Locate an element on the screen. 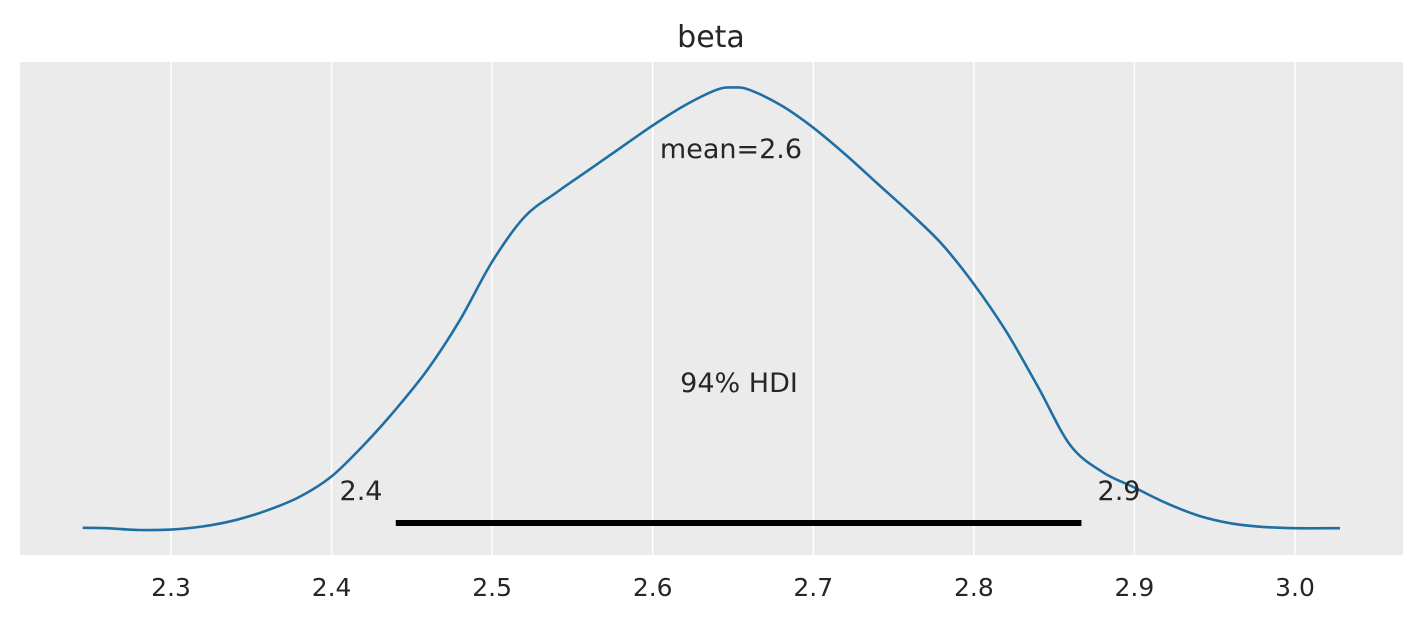 The width and height of the screenshot is (1423, 623). x-tick-label: 2.5 is located at coordinates (492, 587).